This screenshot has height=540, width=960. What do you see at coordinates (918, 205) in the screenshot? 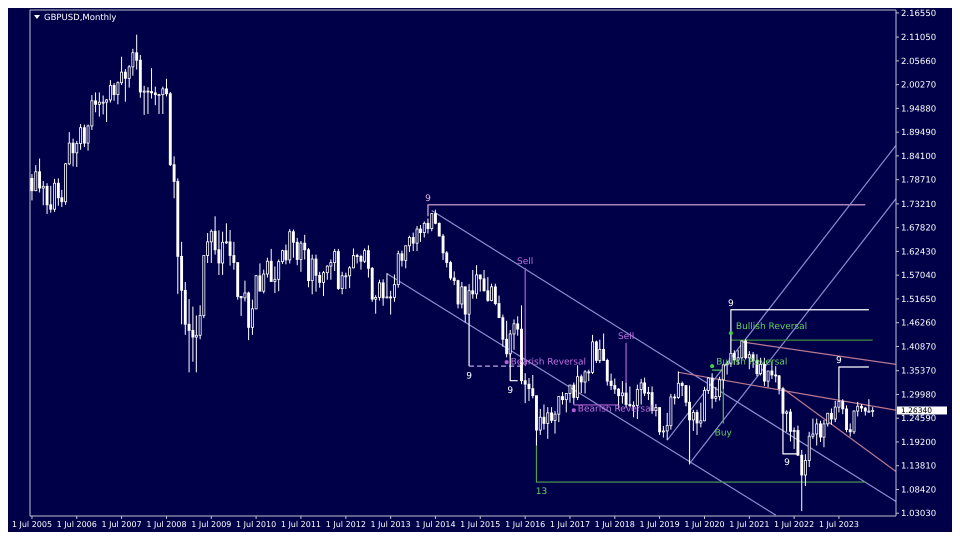
I see `y-tick-label: 1.73210` at bounding box center [918, 205].